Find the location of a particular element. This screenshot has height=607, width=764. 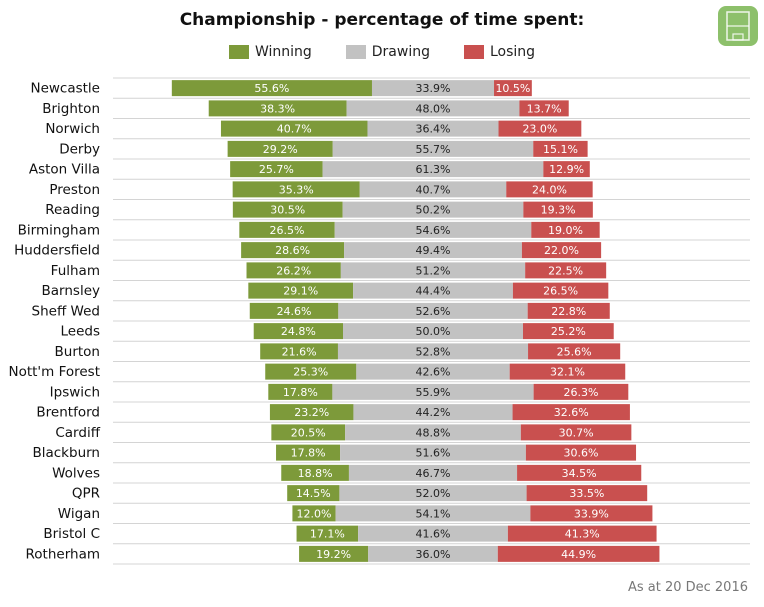

pitch-logo-icon is located at coordinates (738, 26).